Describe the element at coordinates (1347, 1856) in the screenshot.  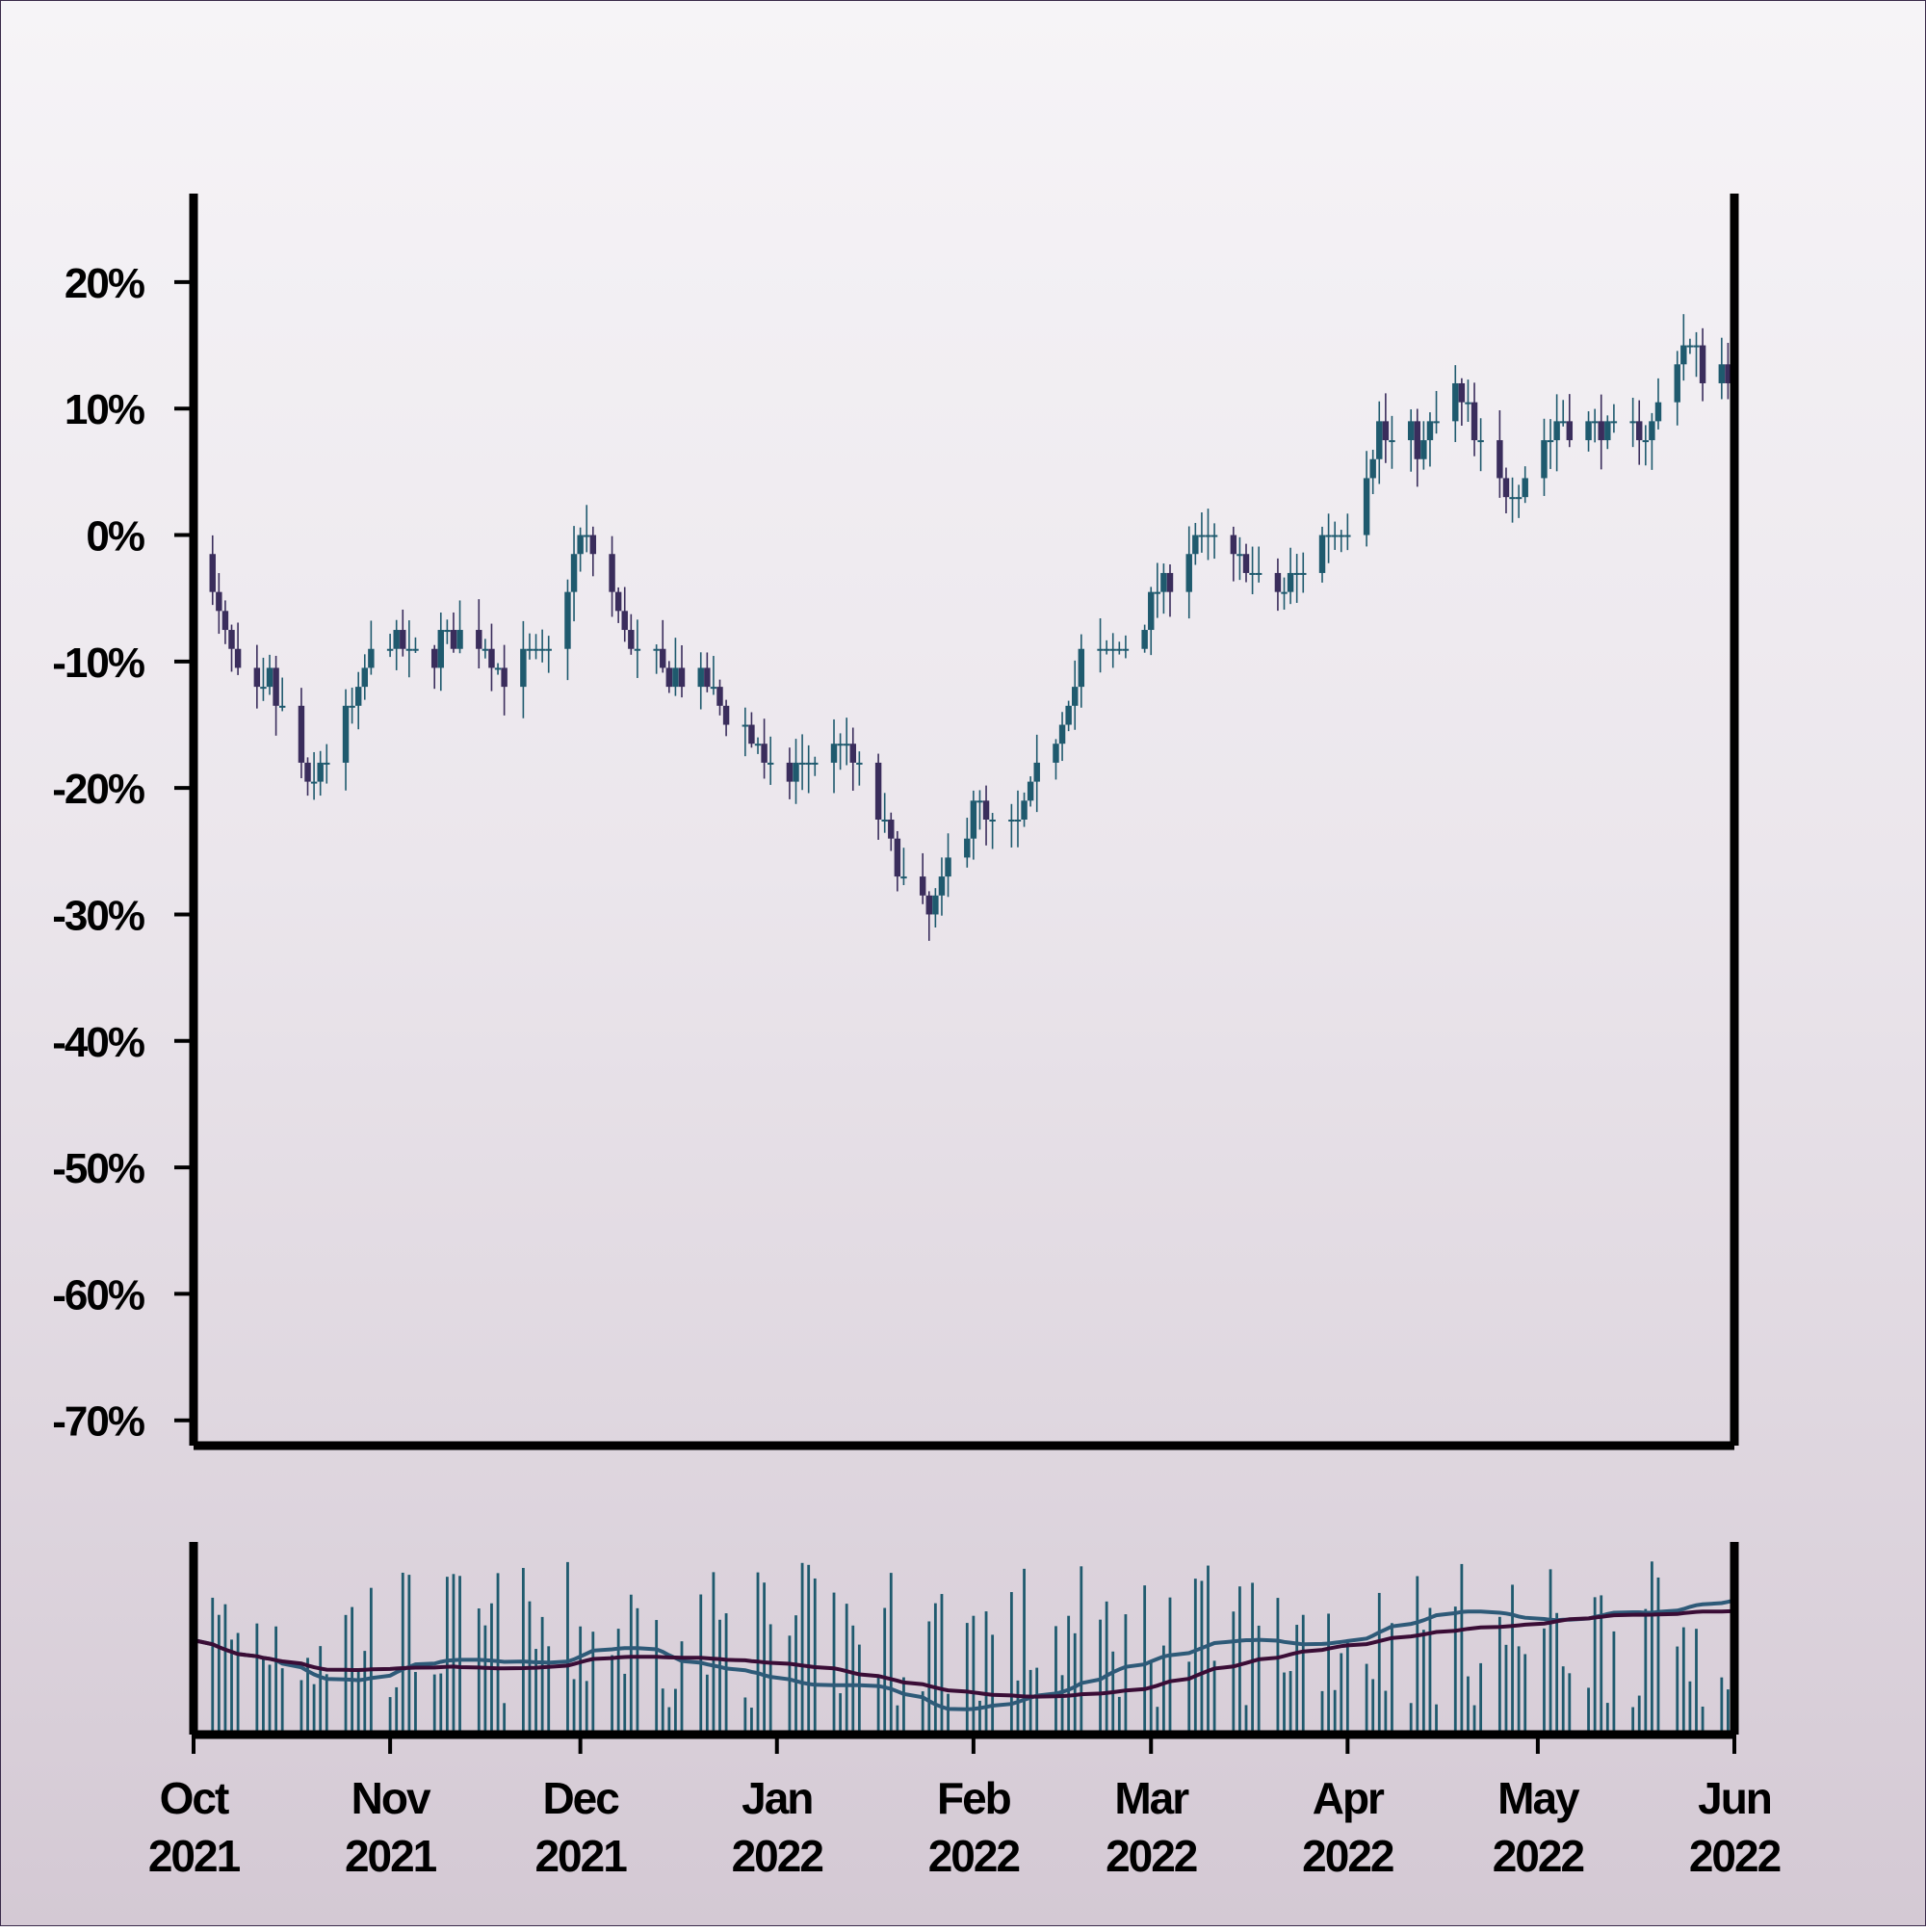
I see `x-tick-year-label: 2022` at that location.